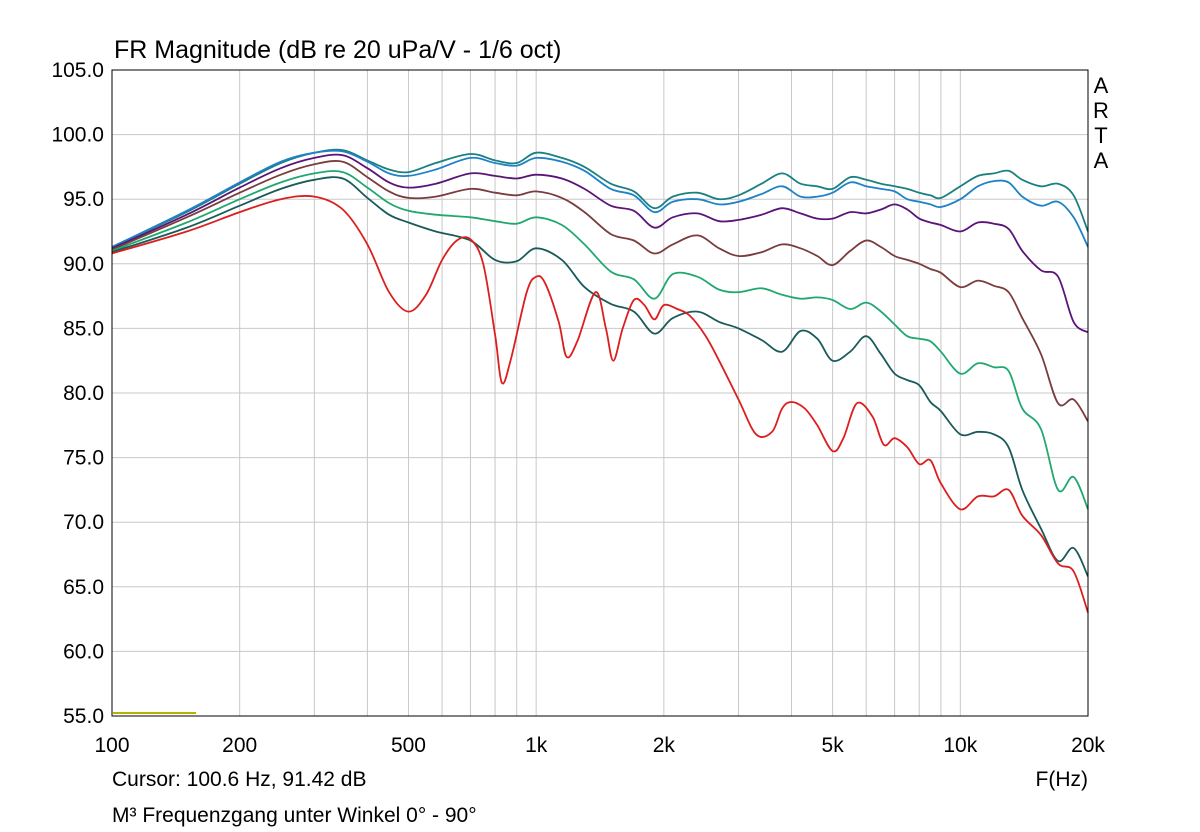 Image resolution: width=1200 pixels, height=832 pixels. I want to click on y-tick-label: 105.0, so click(77, 70).